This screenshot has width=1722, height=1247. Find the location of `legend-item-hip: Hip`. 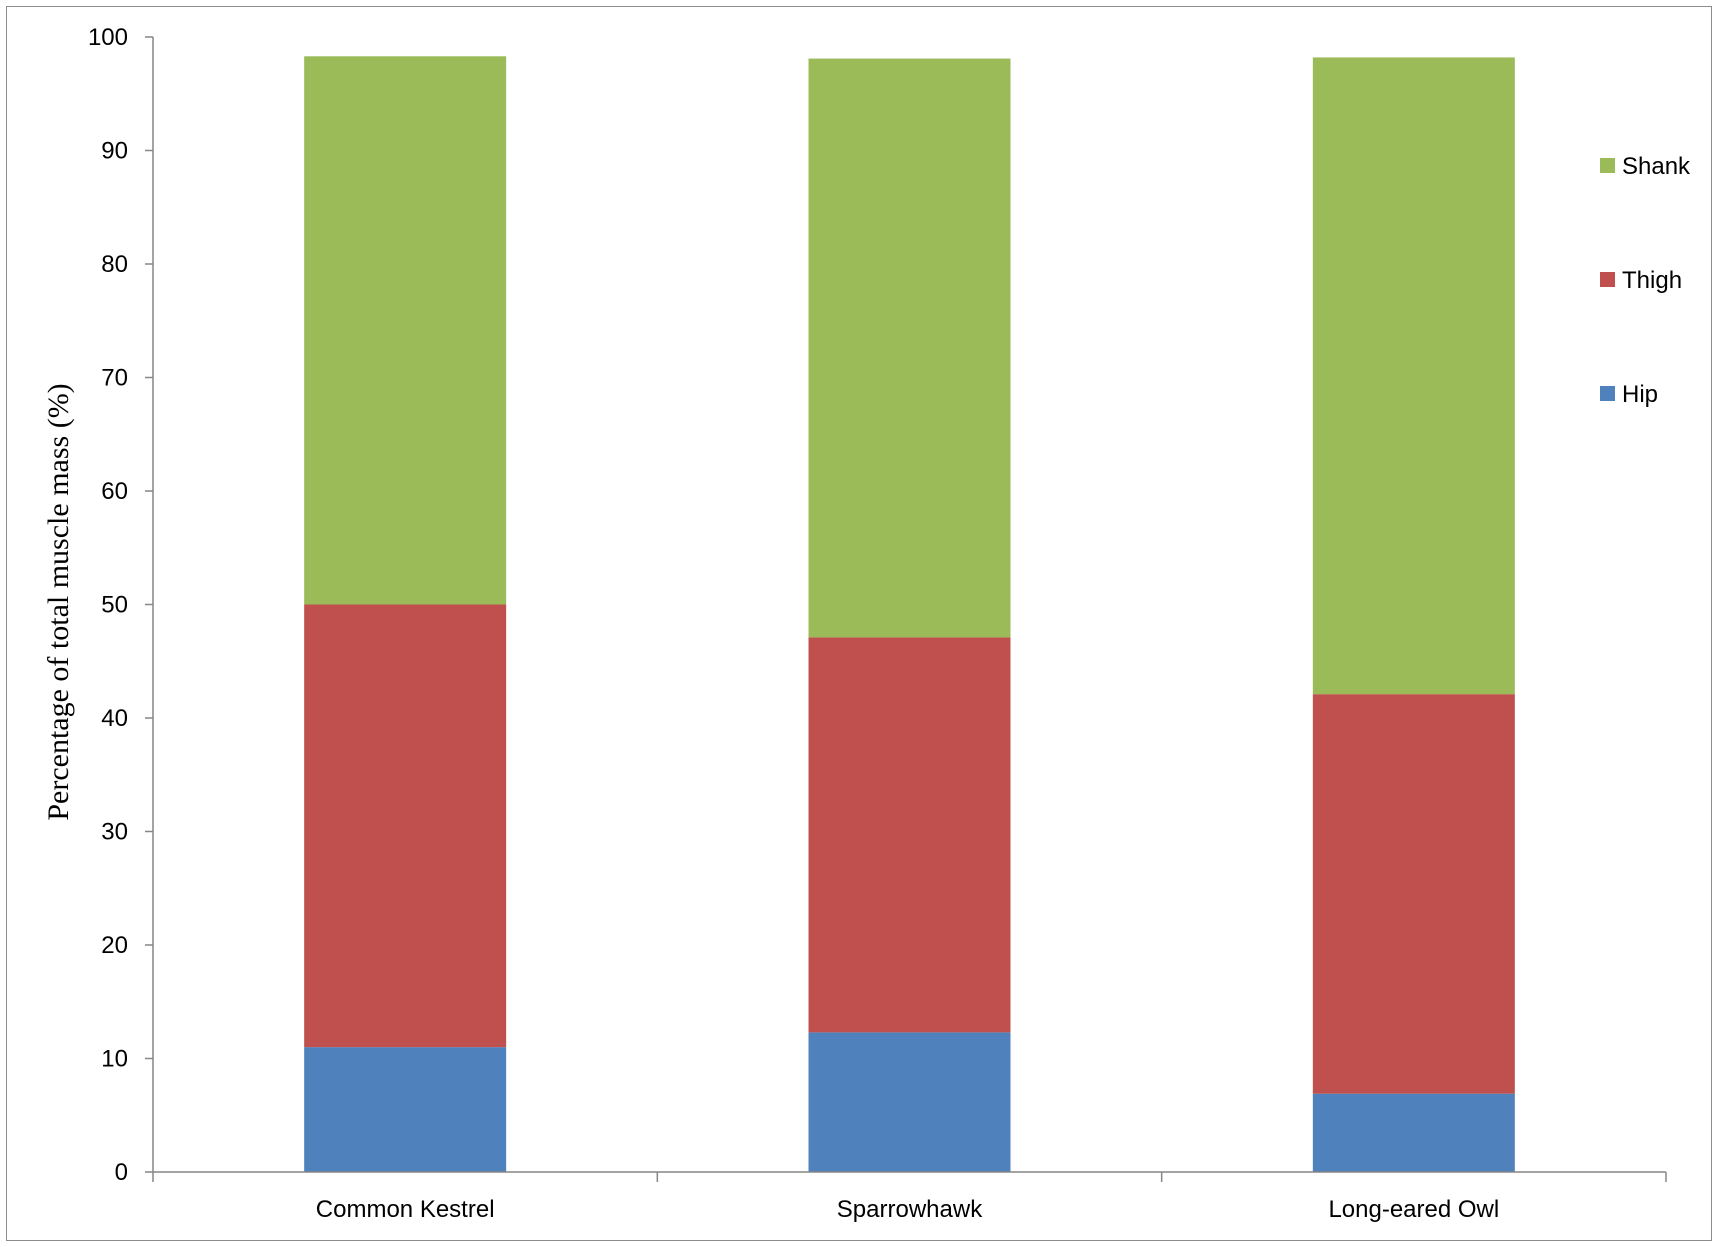

legend-item-hip: Hip is located at coordinates (1629, 394).